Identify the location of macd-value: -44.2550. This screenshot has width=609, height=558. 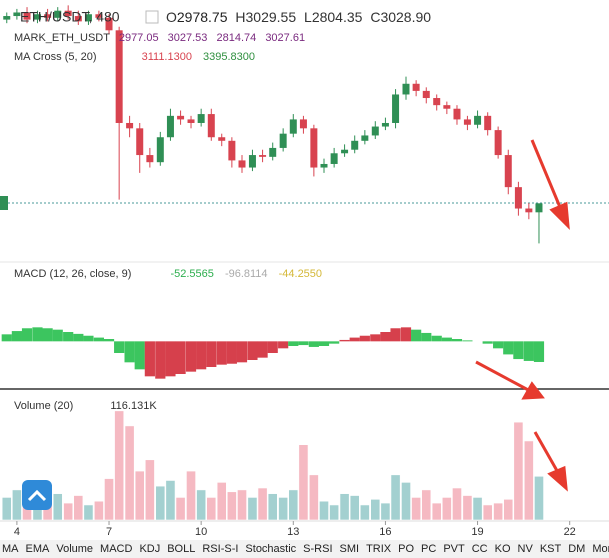
(300, 274).